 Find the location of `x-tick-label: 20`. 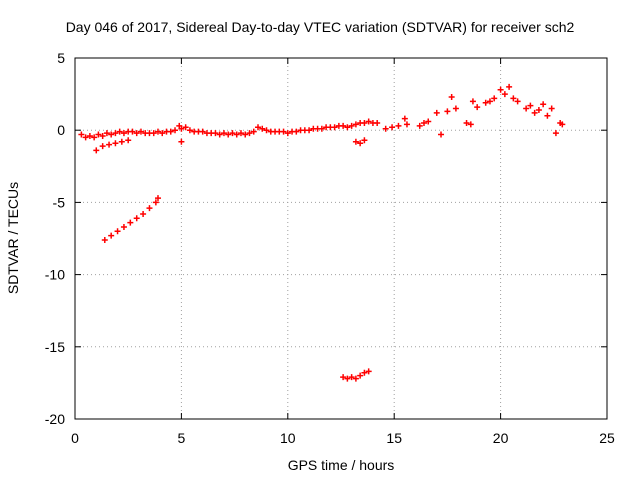

x-tick-label: 20 is located at coordinates (501, 438).